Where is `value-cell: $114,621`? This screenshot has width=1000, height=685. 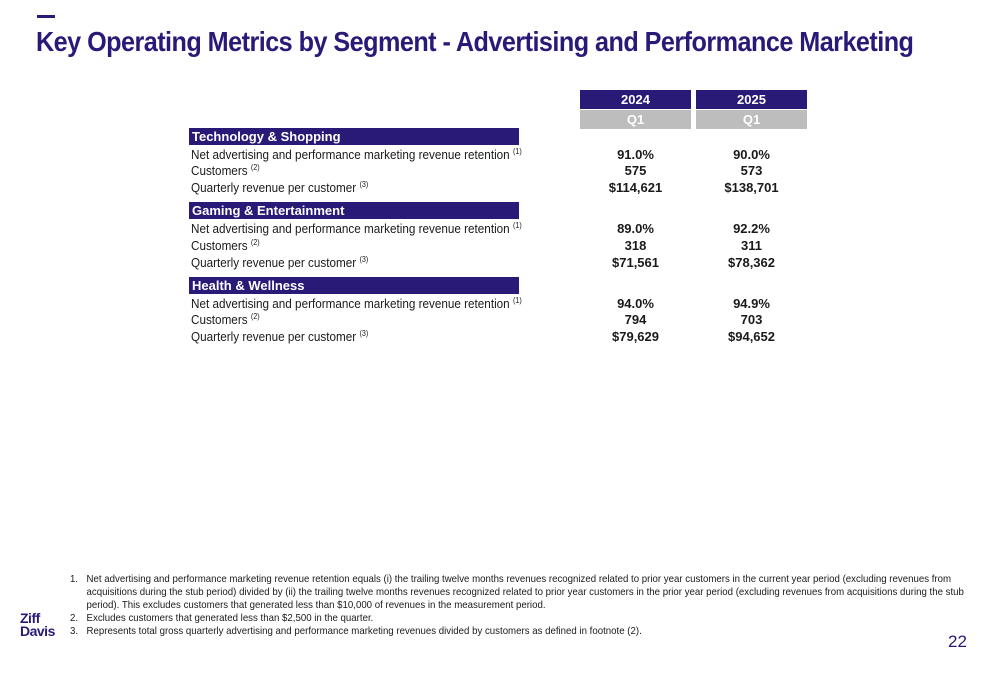 value-cell: $114,621 is located at coordinates (635, 187).